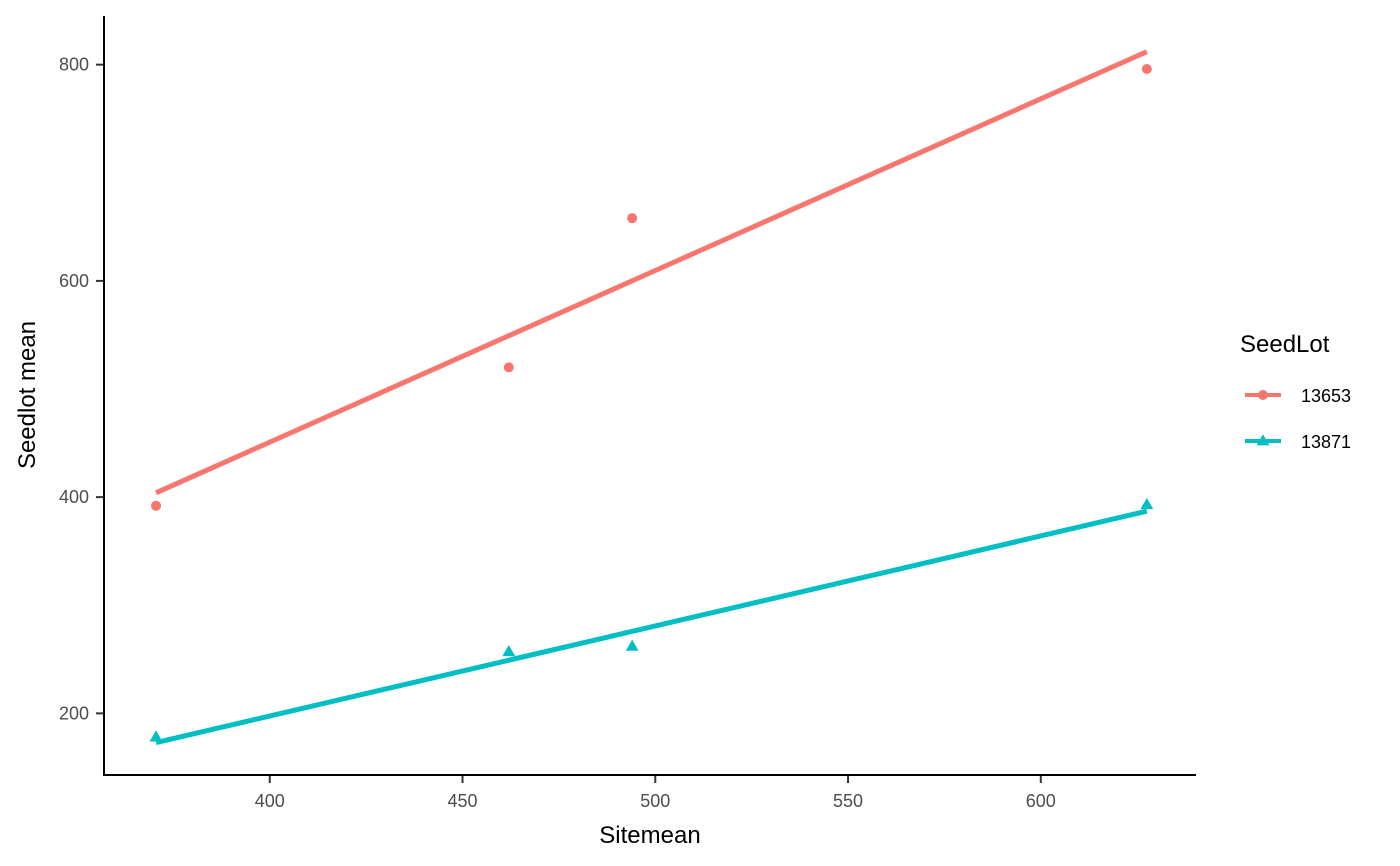  Describe the element at coordinates (1285, 344) in the screenshot. I see `legend-title: SeedLot` at that location.